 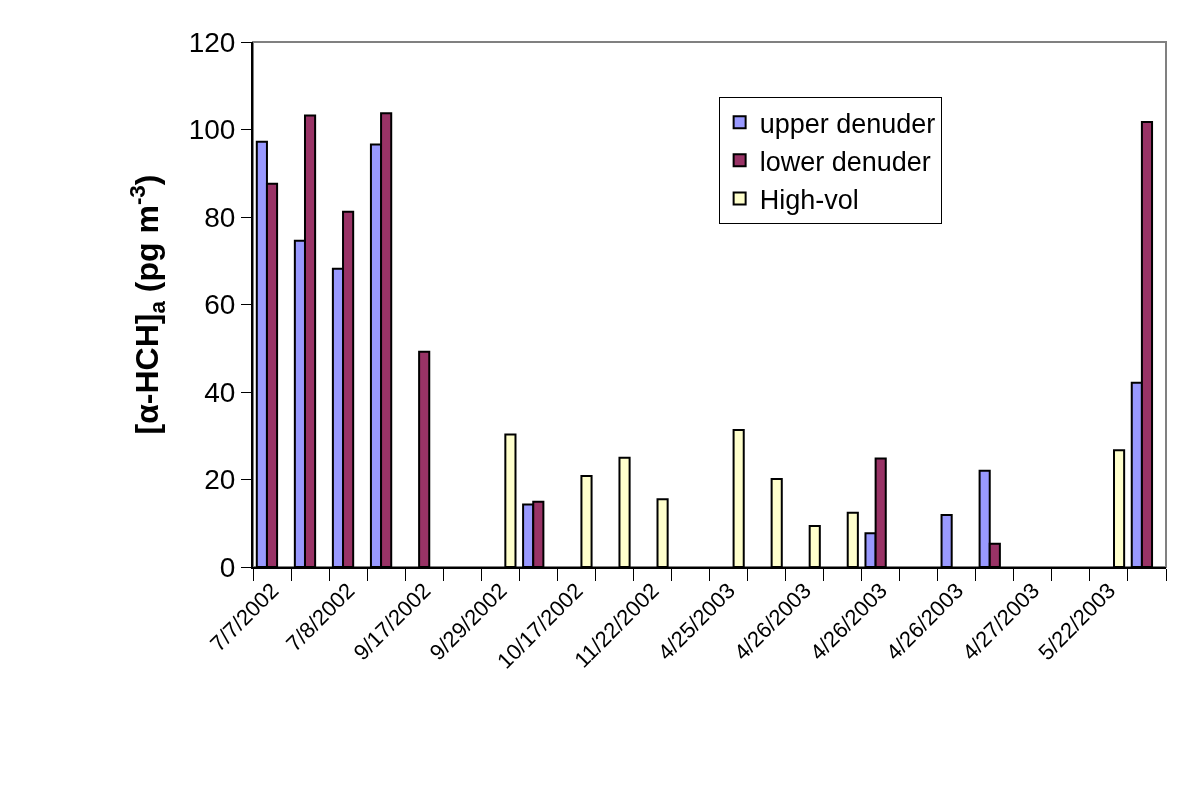 I want to click on legend-label: lower denuder, so click(x=845, y=161).